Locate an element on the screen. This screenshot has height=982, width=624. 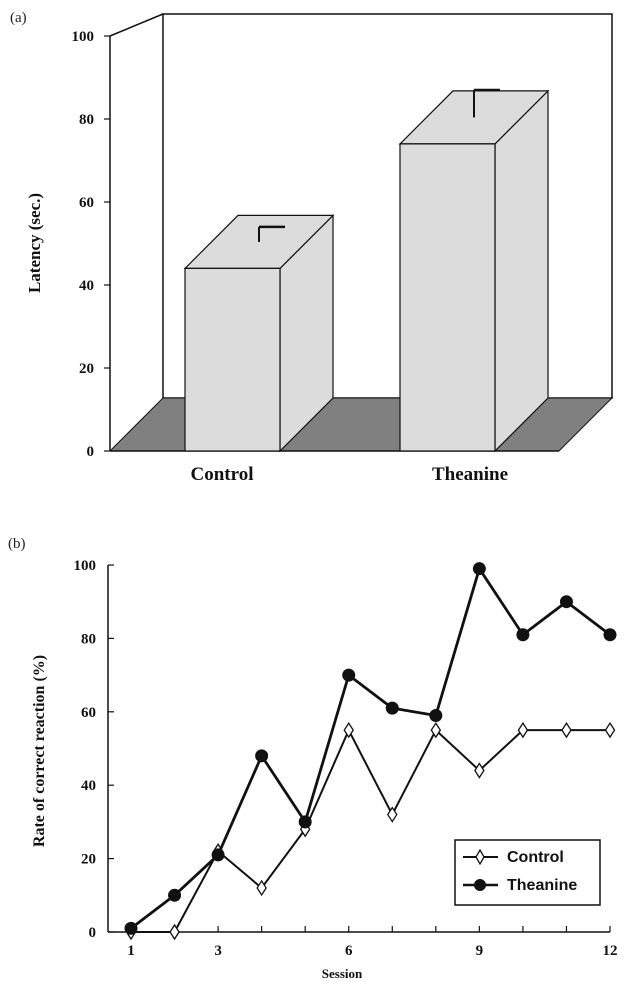
x-tick-label: 12 is located at coordinates (610, 951).